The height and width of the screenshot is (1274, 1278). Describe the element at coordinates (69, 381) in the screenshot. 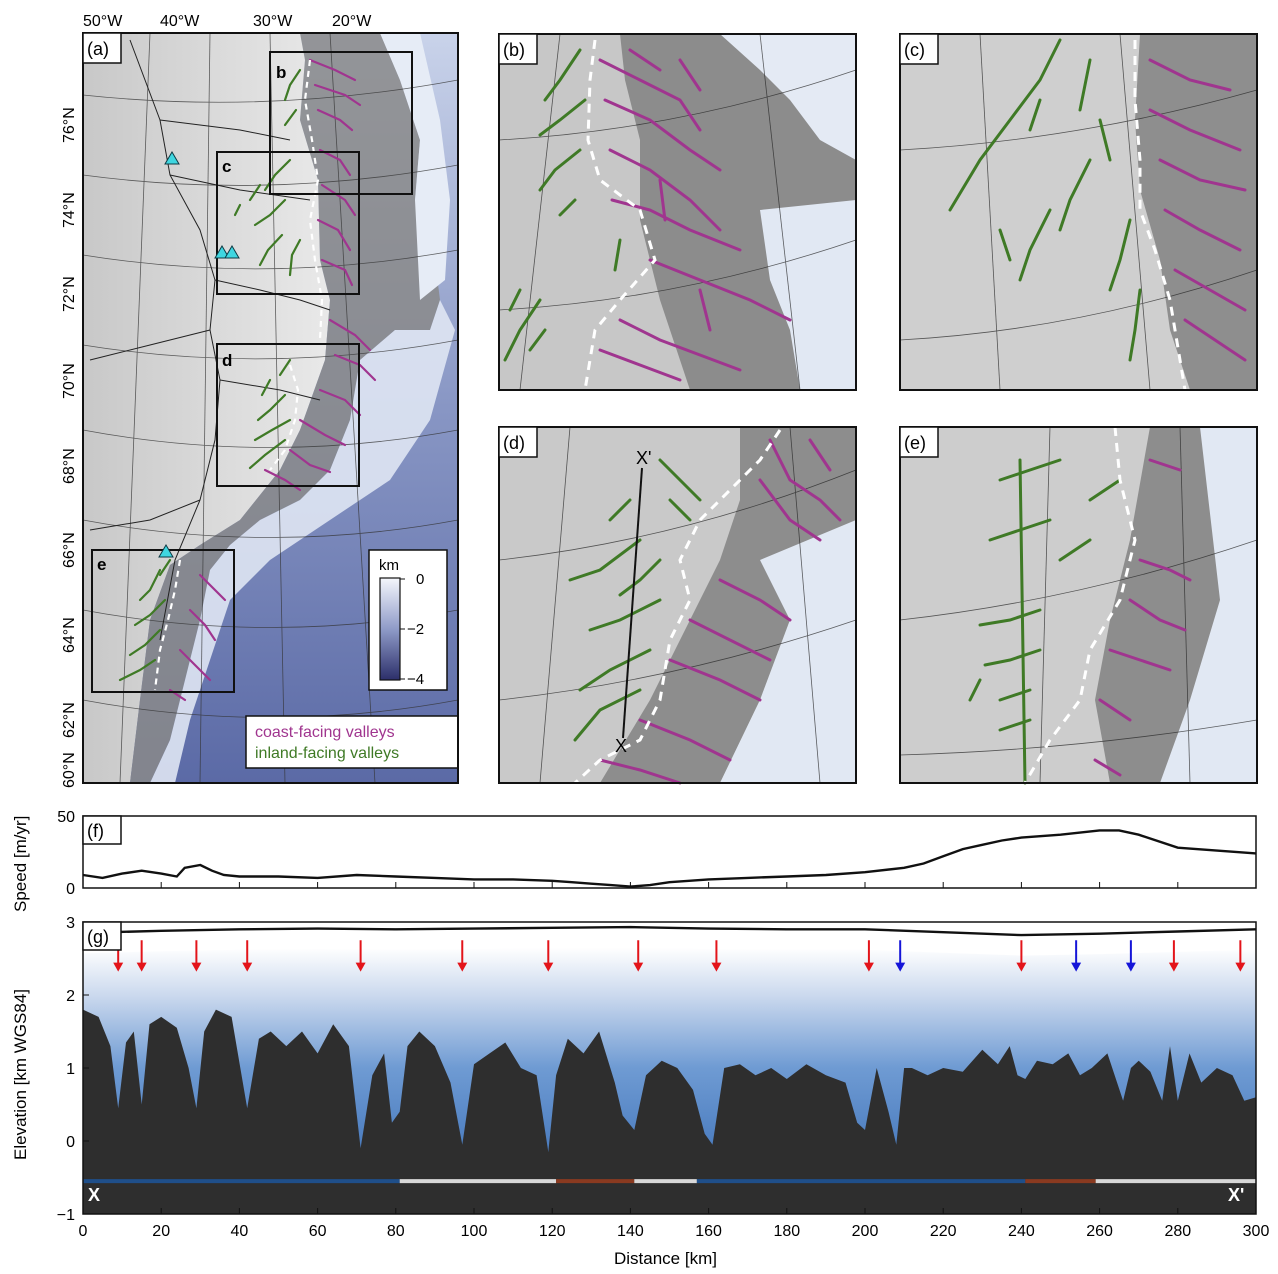

I see `lat-label: 70°N` at that location.